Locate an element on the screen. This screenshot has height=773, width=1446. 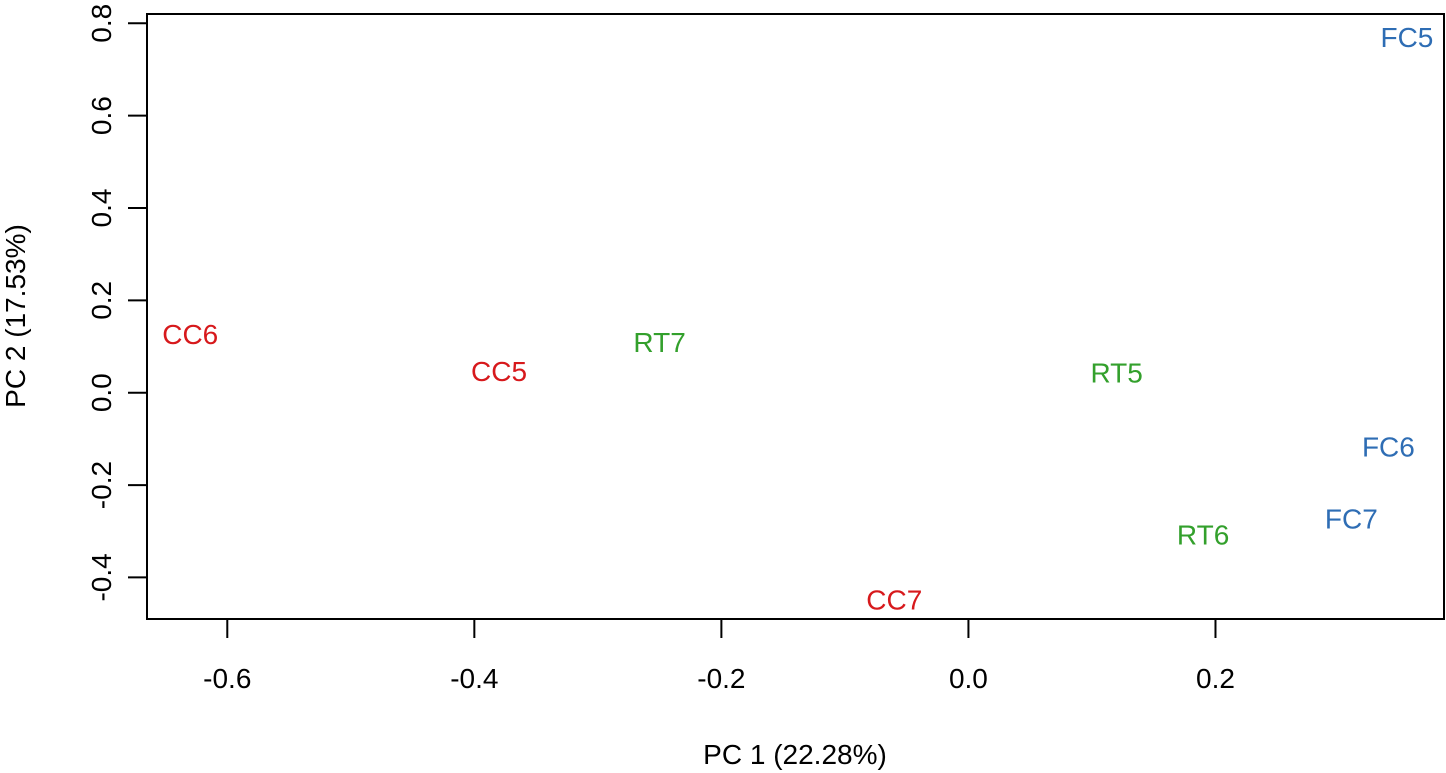
point-label-fc7: FC7 is located at coordinates (1351, 518).